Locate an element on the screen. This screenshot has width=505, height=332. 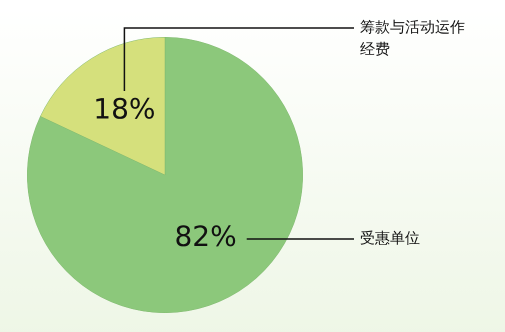
slice-label: 受惠单位 is located at coordinates (390, 237).